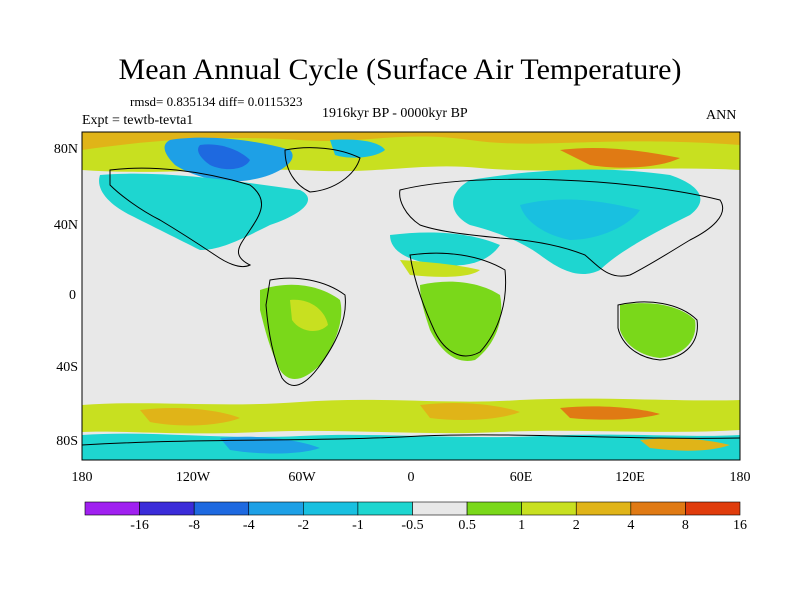 This screenshot has width=800, height=600. What do you see at coordinates (522, 525) in the screenshot?
I see `colorbar-label: 1` at bounding box center [522, 525].